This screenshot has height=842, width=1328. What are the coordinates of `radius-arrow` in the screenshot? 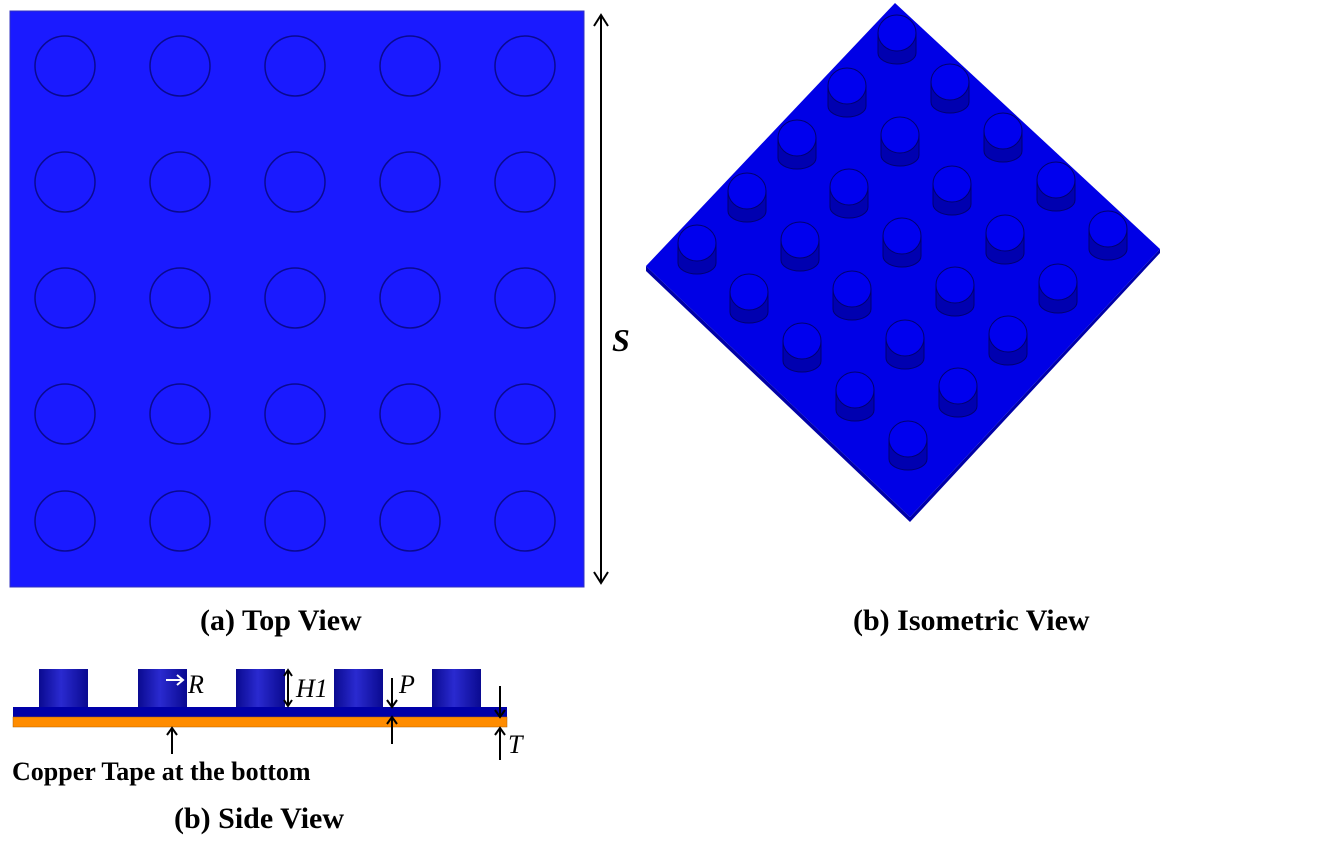 It's located at (175, 680).